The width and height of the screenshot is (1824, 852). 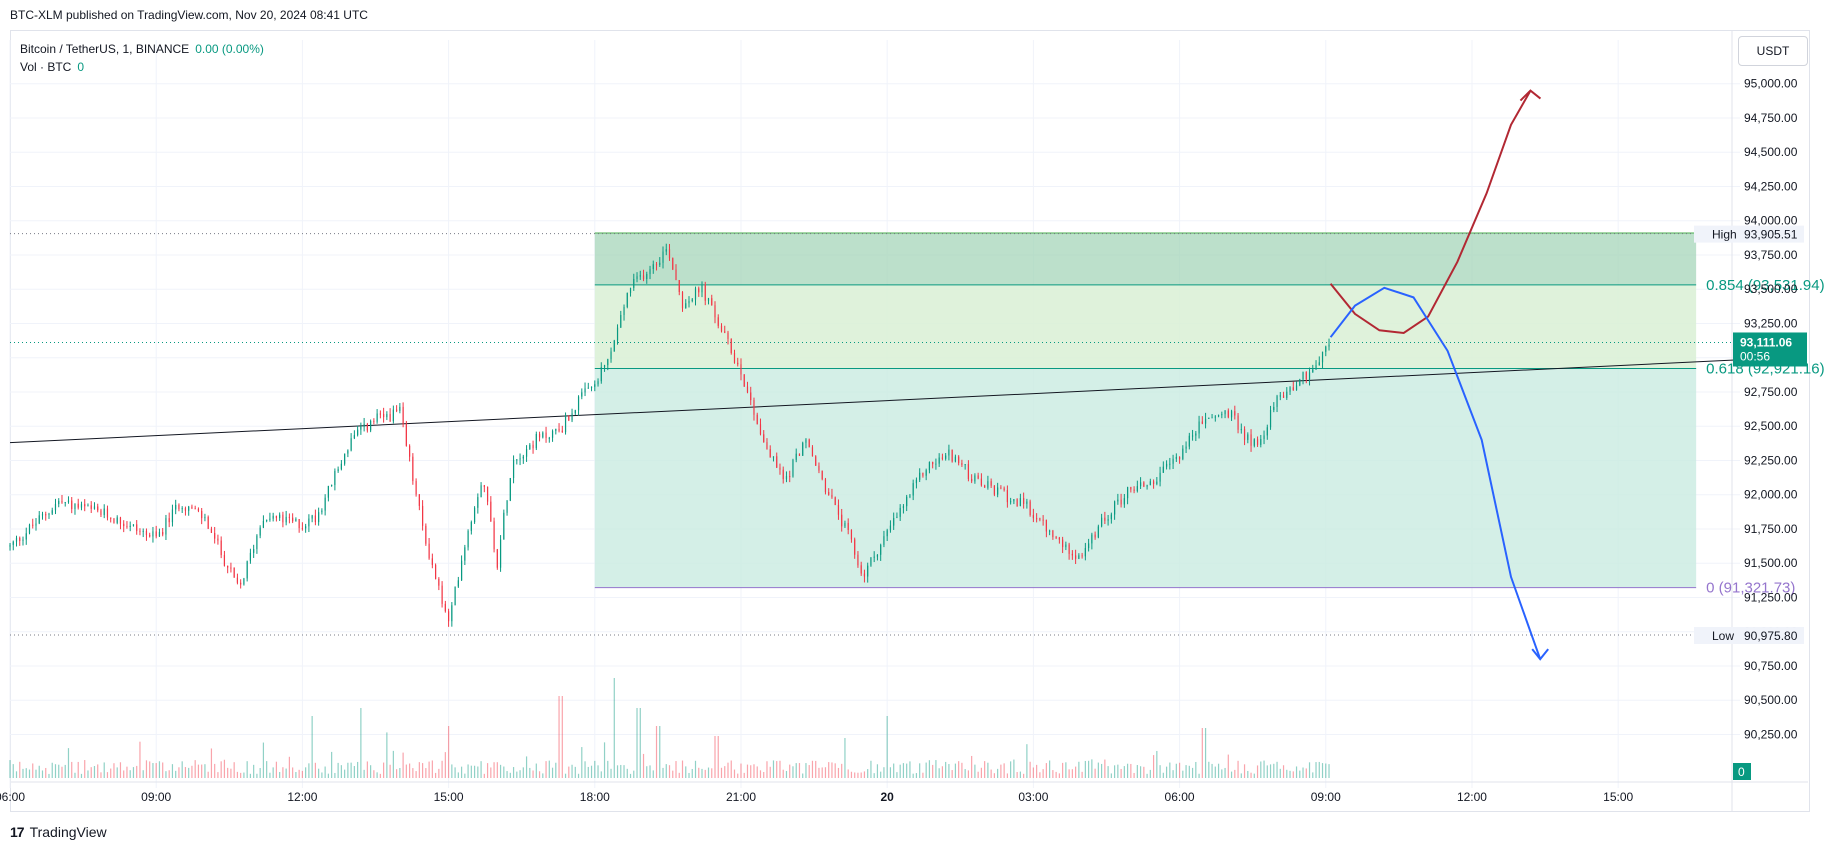 What do you see at coordinates (68, 832) in the screenshot?
I see `tradingview-brand: TradingView` at bounding box center [68, 832].